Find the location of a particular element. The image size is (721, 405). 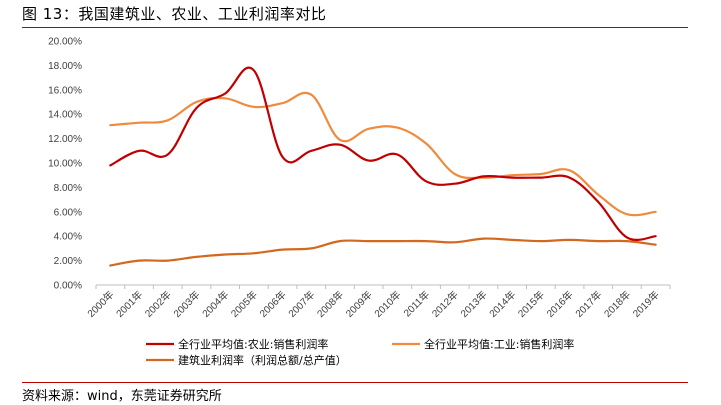

x-tick-label: 2006年 is located at coordinates (273, 304).